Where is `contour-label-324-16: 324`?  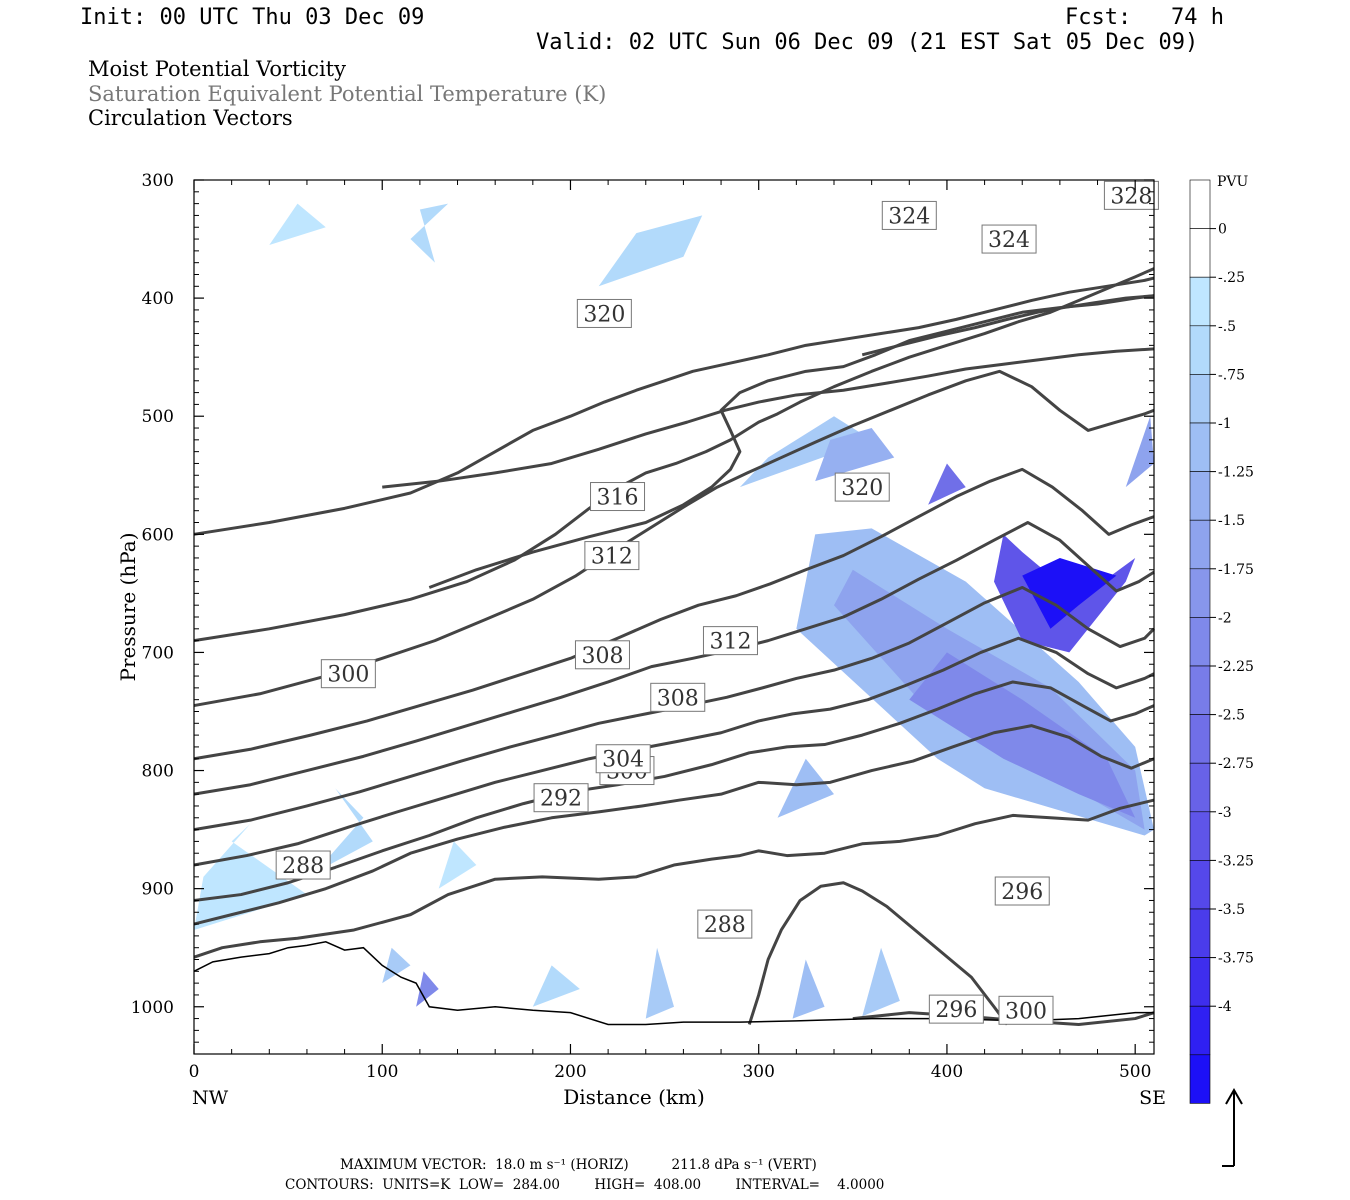
contour-label-324-16: 324 is located at coordinates (909, 215).